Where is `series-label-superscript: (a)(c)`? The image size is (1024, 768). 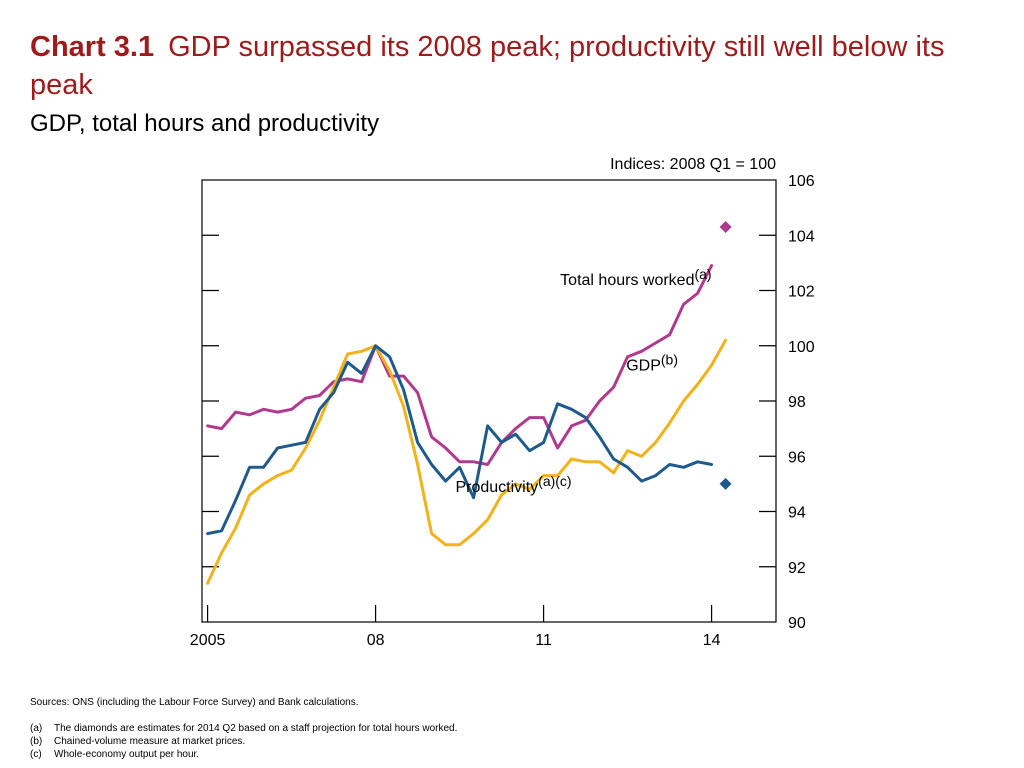 series-label-superscript: (a)(c) is located at coordinates (554, 481).